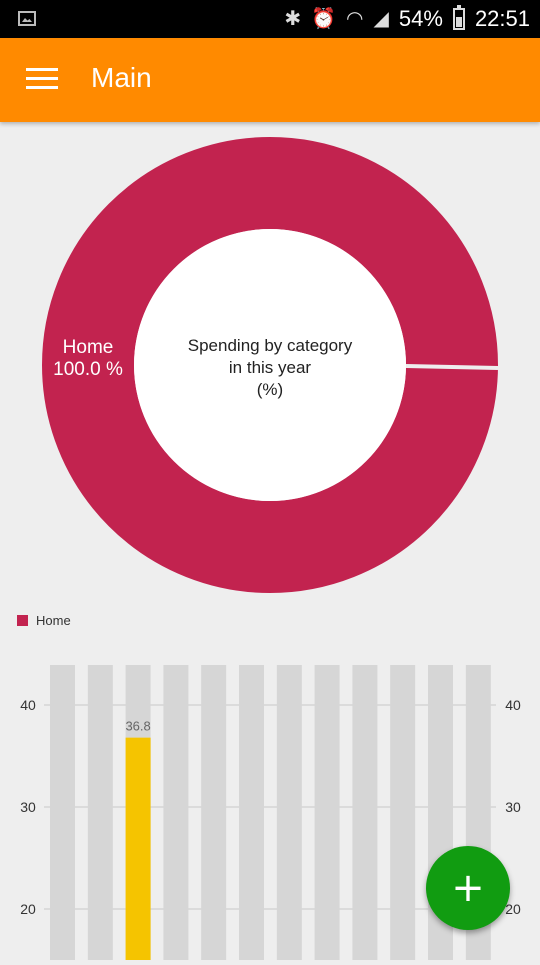  What do you see at coordinates (22, 620) in the screenshot?
I see `legend-swatch-home` at bounding box center [22, 620].